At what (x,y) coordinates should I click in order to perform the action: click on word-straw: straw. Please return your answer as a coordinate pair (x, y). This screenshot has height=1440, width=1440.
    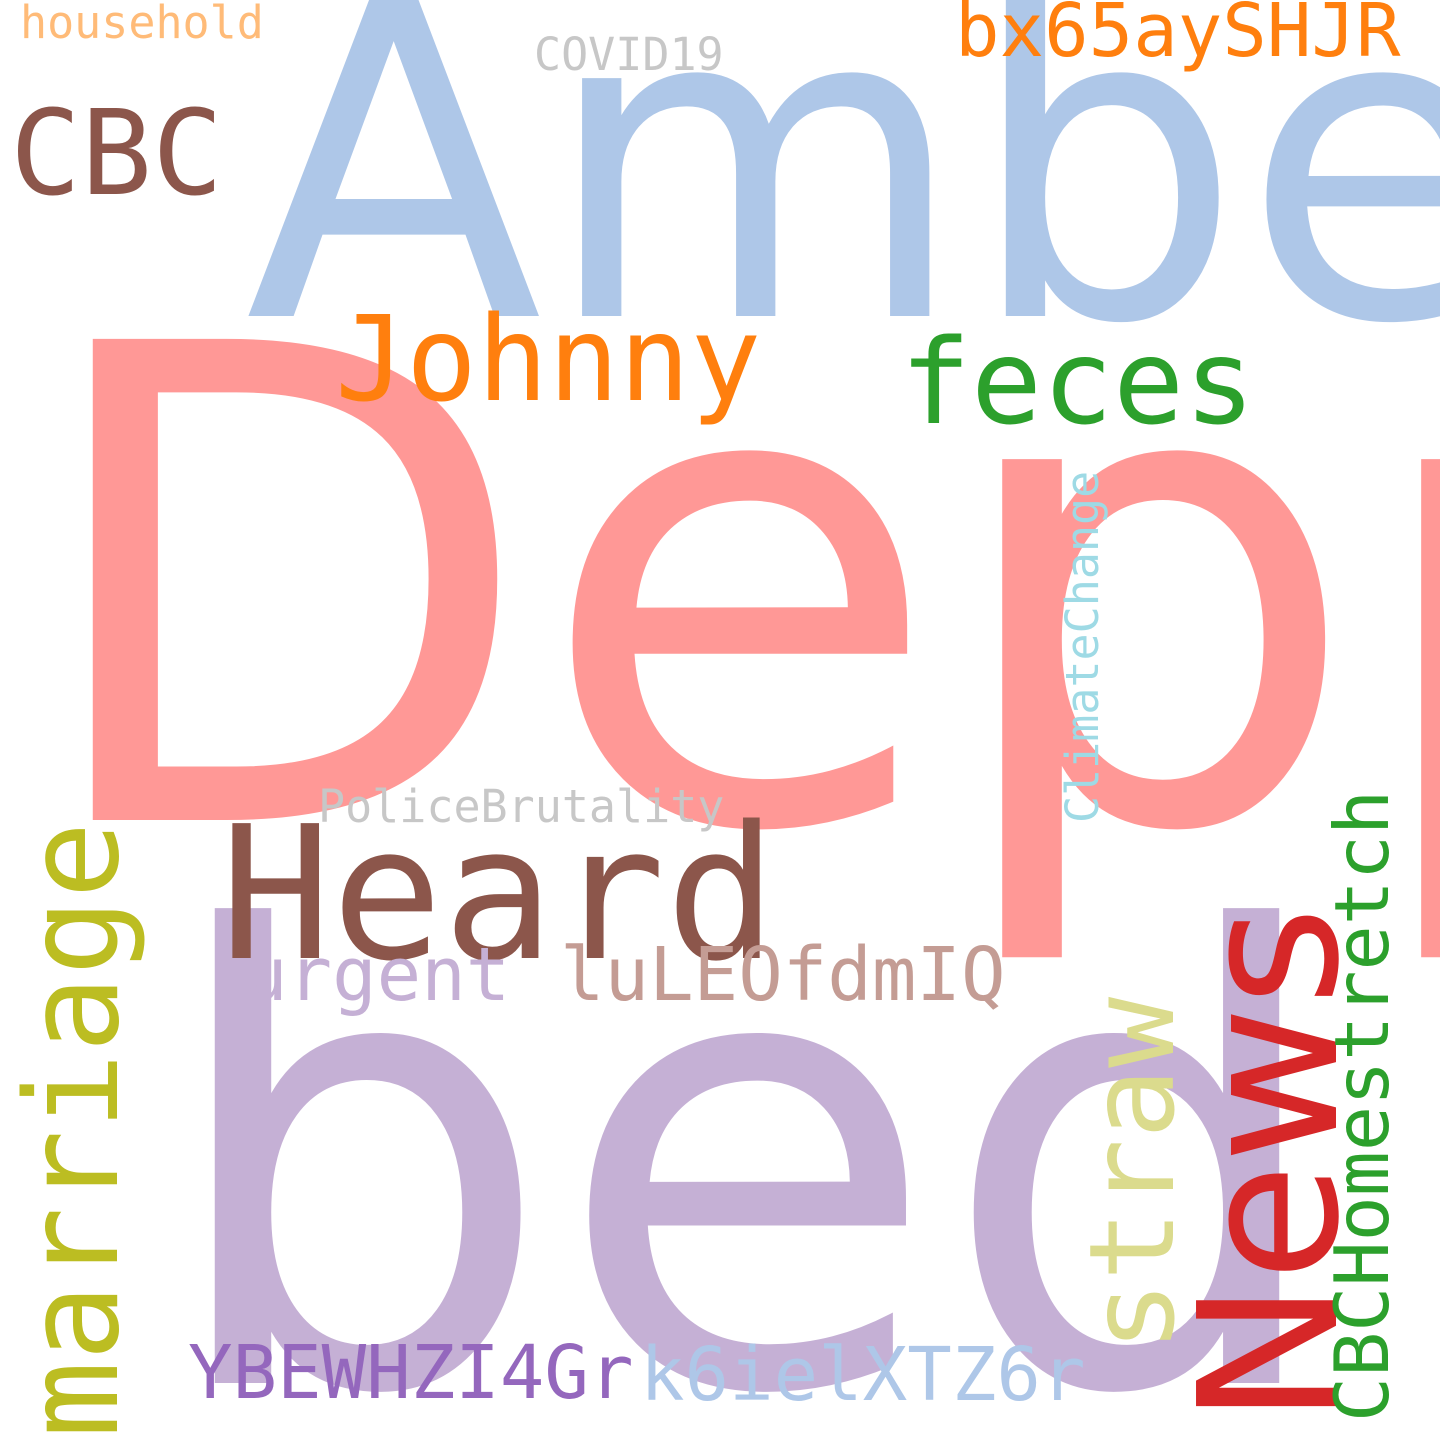
    Looking at the image, I should click on (1132, 1174).